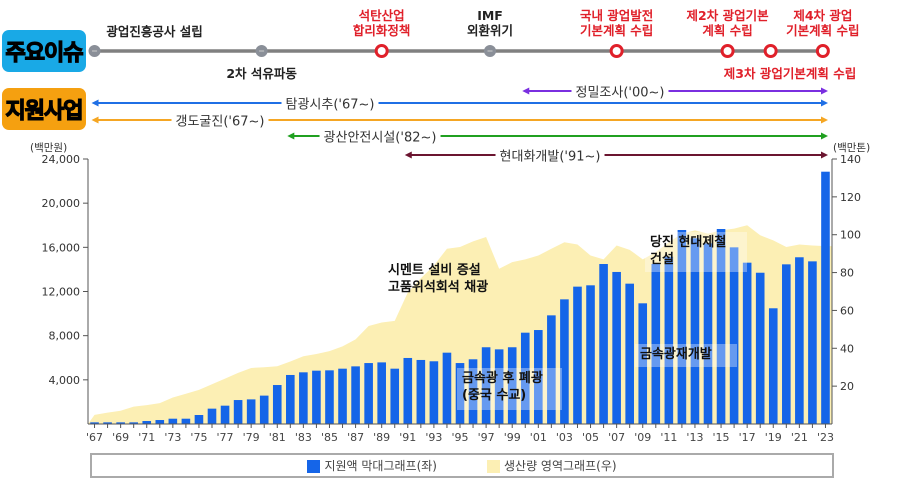 Image resolution: width=900 pixels, height=480 pixels. What do you see at coordinates (790, 73) in the screenshot?
I see `timeline-event-label: 제3차 광업기본계획 수립` at bounding box center [790, 73].